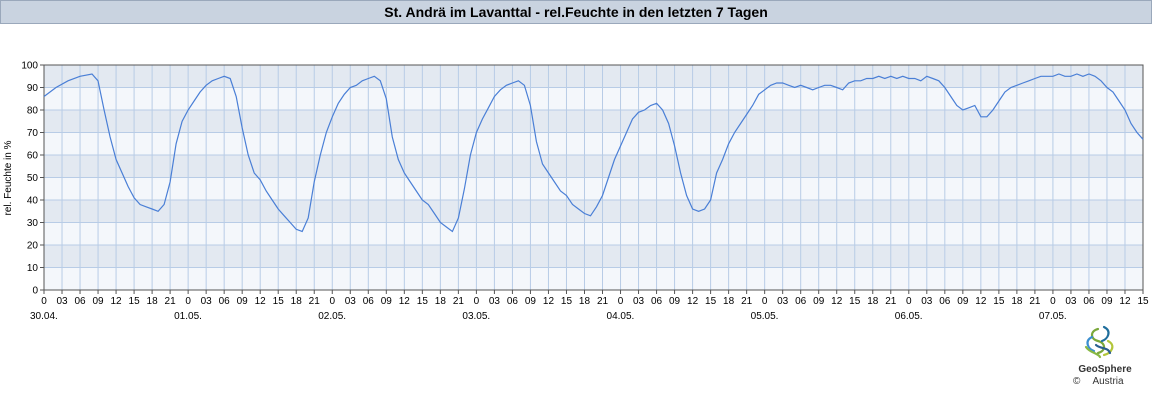 The image size is (1152, 400). What do you see at coordinates (29, 66) in the screenshot?
I see `y-tick-label: 100` at bounding box center [29, 66].